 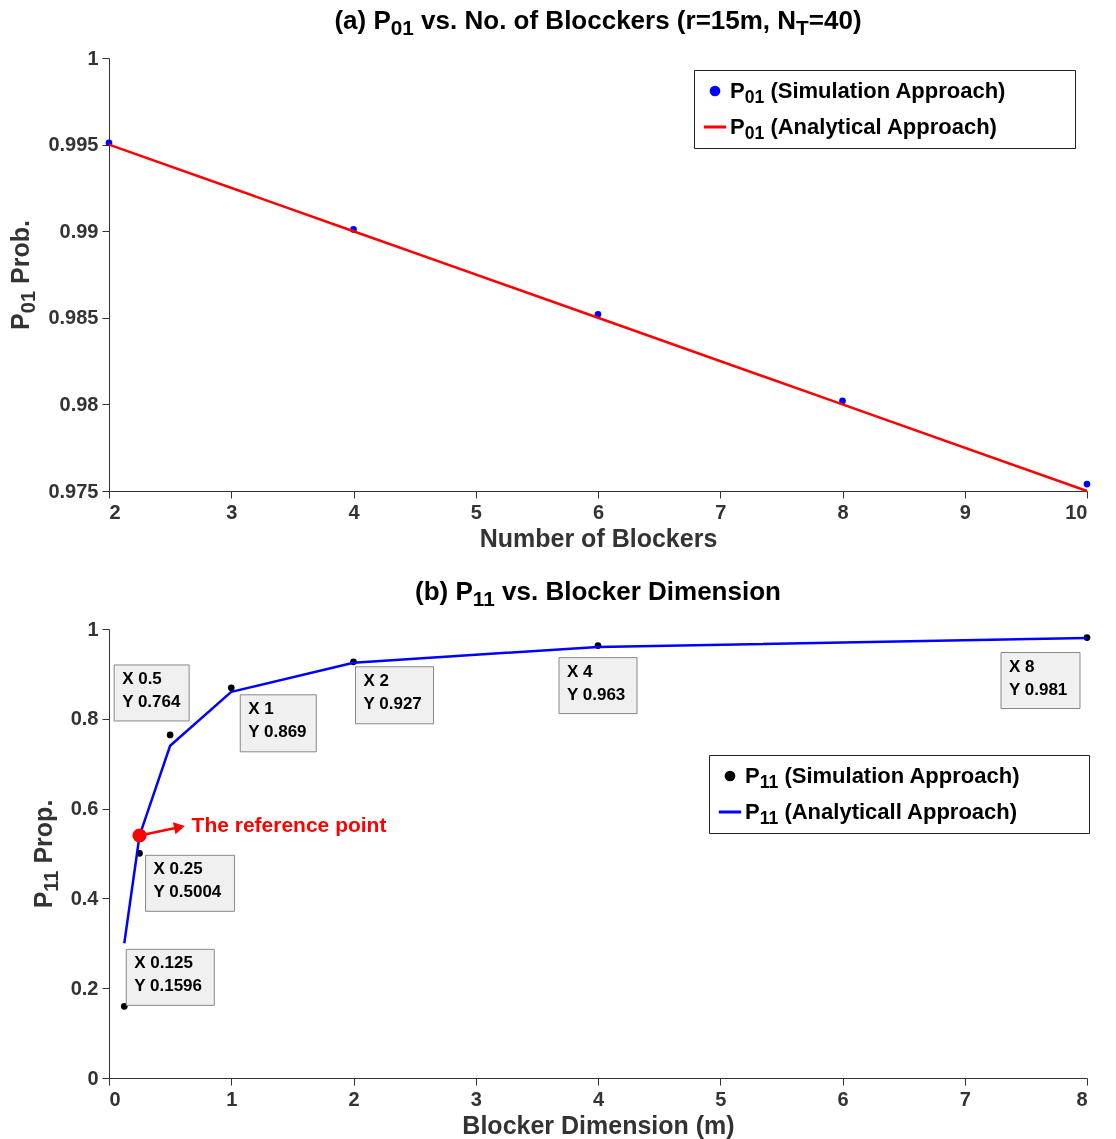 I want to click on x-tick-label: 0, so click(x=115, y=1098).